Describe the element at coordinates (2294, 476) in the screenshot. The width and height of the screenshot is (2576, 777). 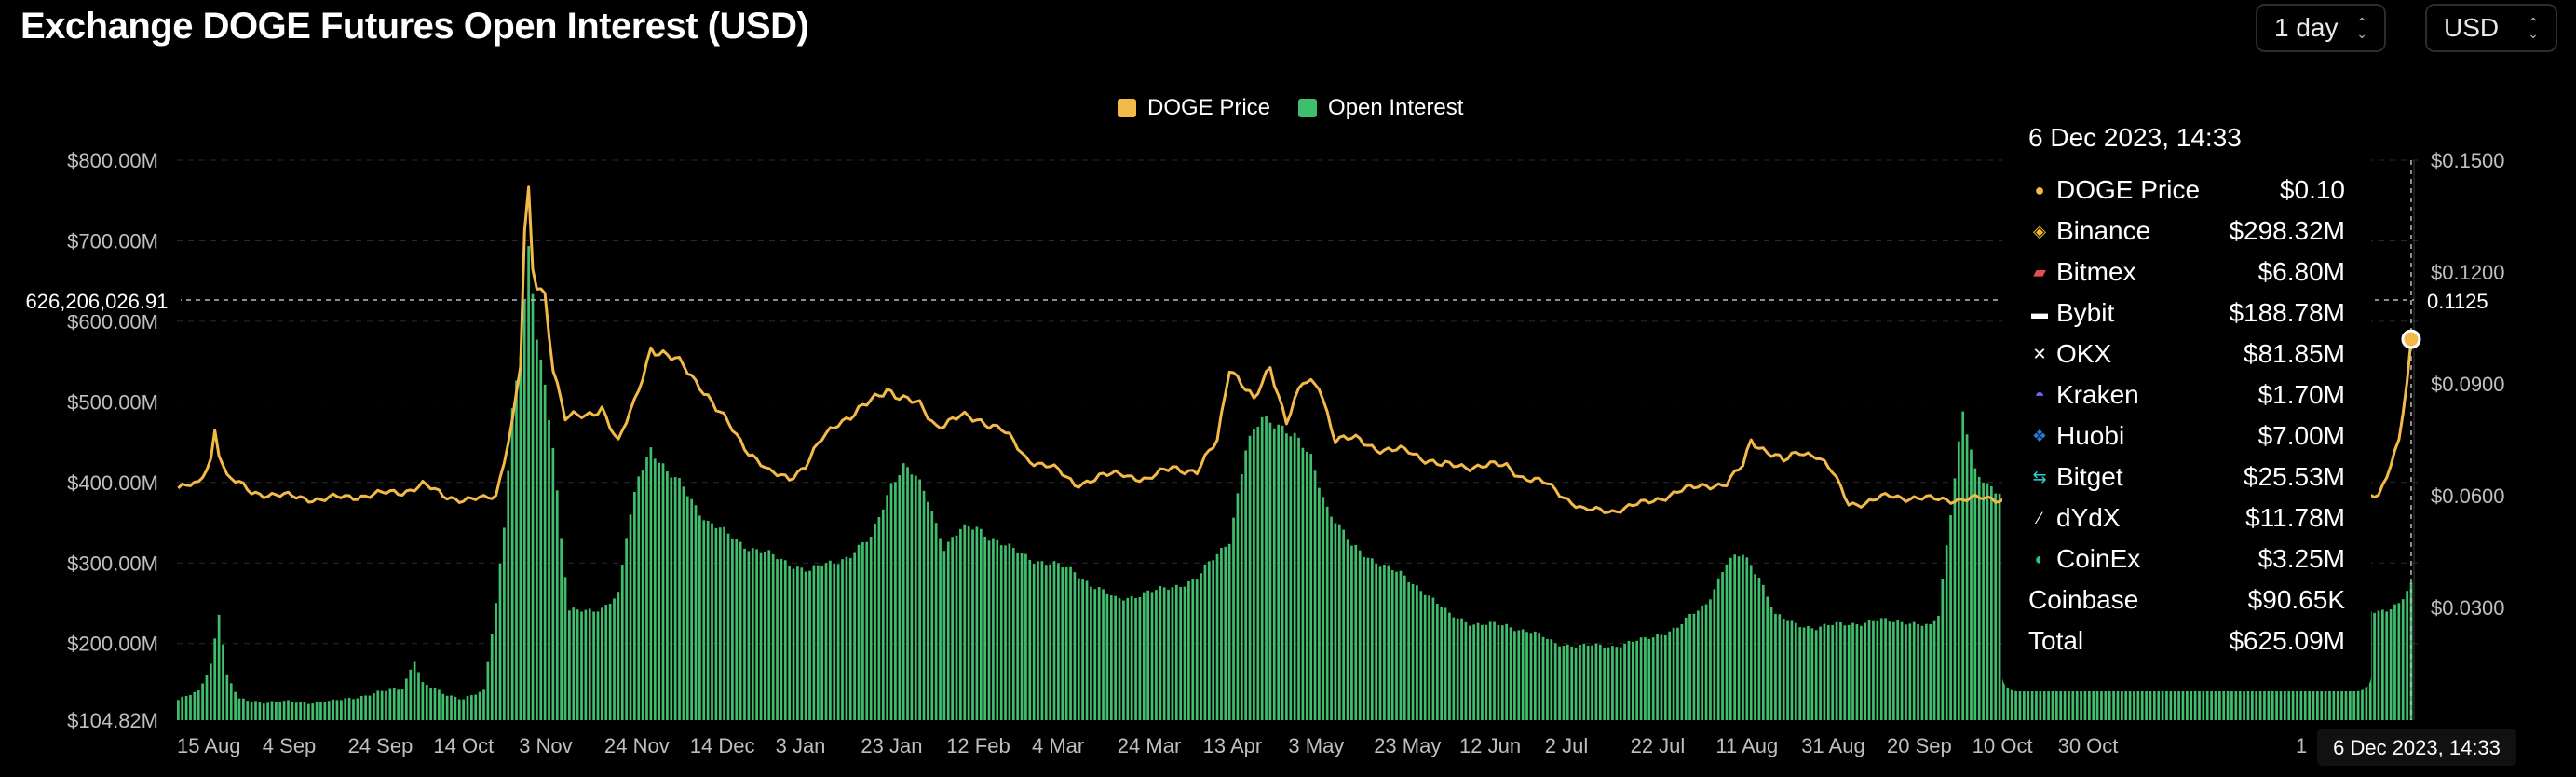
I see `tooltip-row-value: $25.53M` at that location.